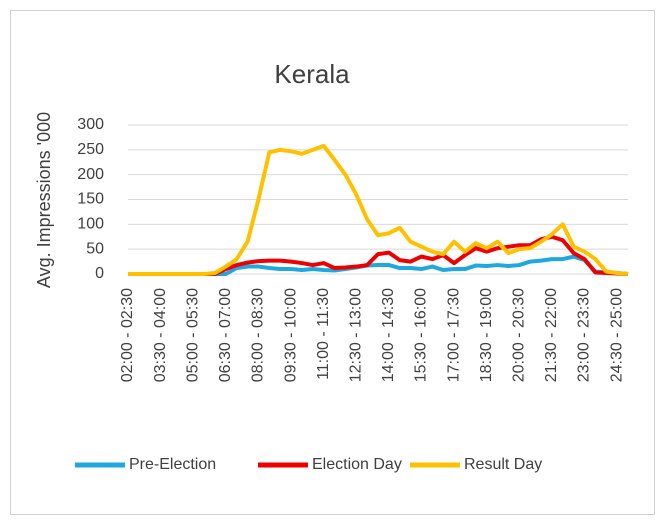 The width and height of the screenshot is (665, 524). Describe the element at coordinates (90, 124) in the screenshot. I see `y-tick-label: 300` at that location.